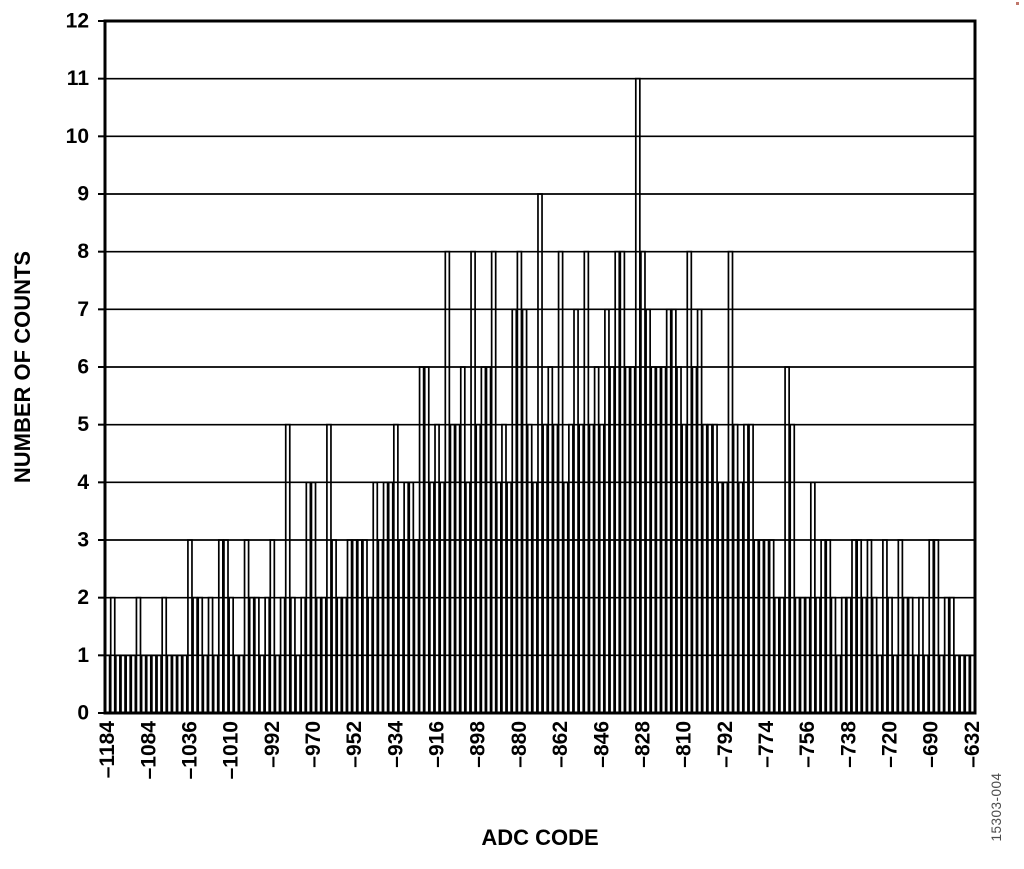 This screenshot has width=1024, height=869. Describe the element at coordinates (848, 744) in the screenshot. I see `x-tick-label: –738` at that location.